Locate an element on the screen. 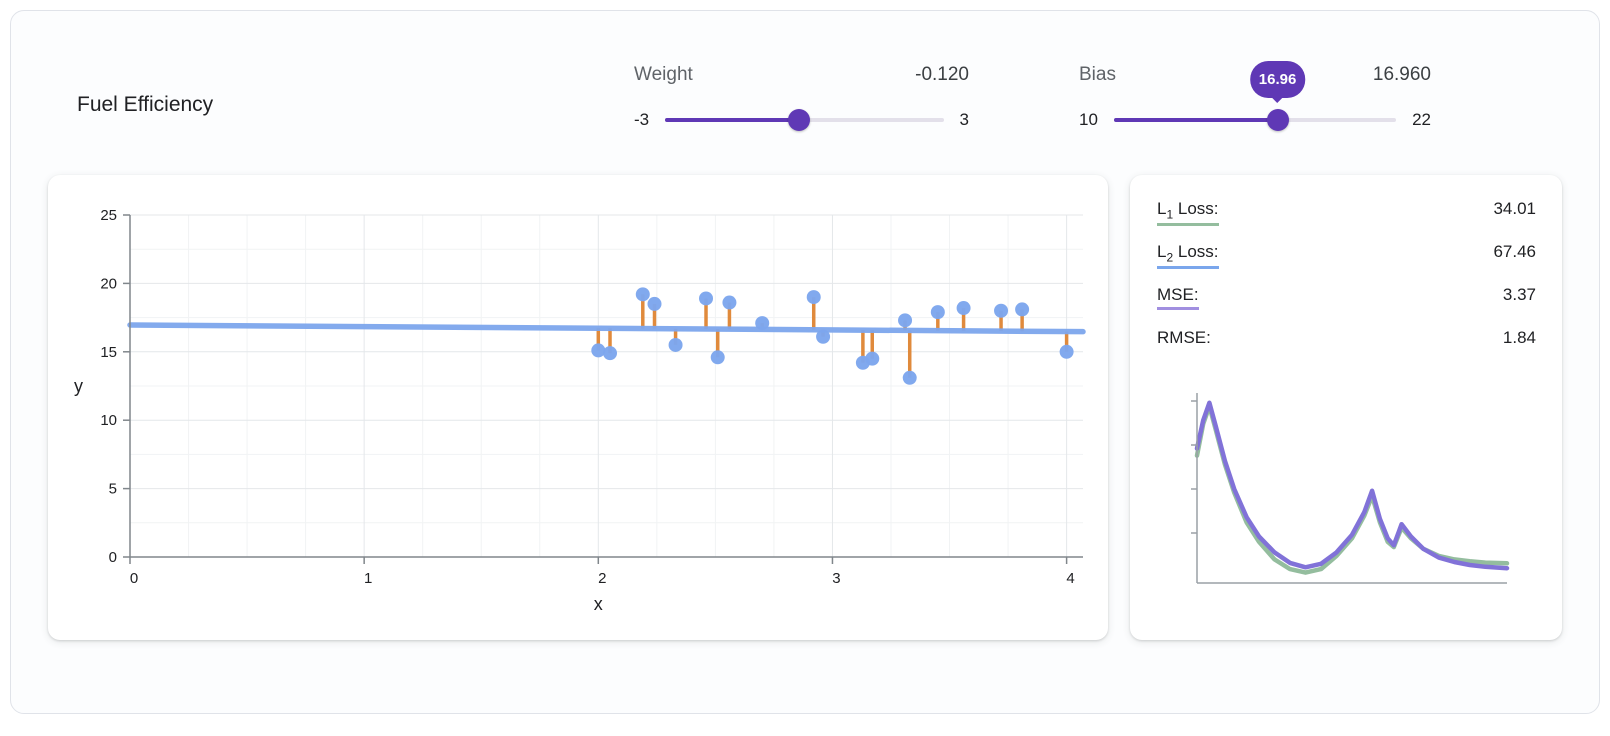  bias-max-label: 22 is located at coordinates (1421, 119).